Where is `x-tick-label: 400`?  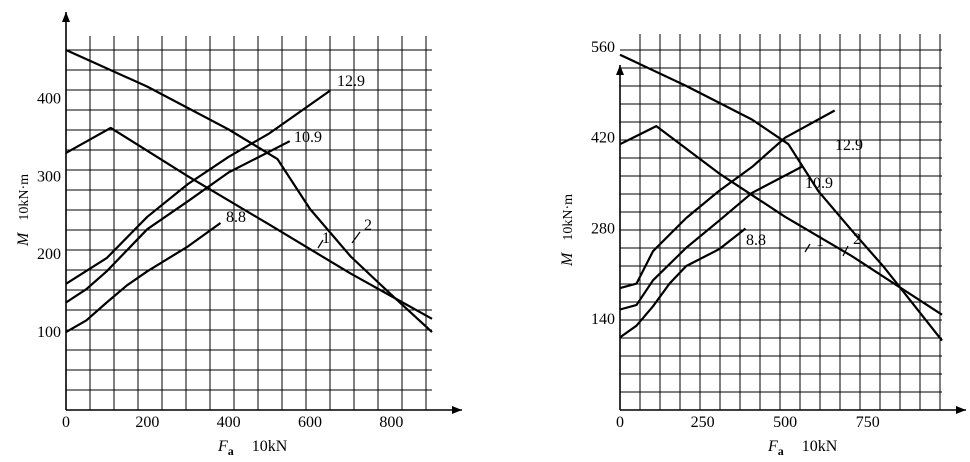
x-tick-label: 400 is located at coordinates (229, 422).